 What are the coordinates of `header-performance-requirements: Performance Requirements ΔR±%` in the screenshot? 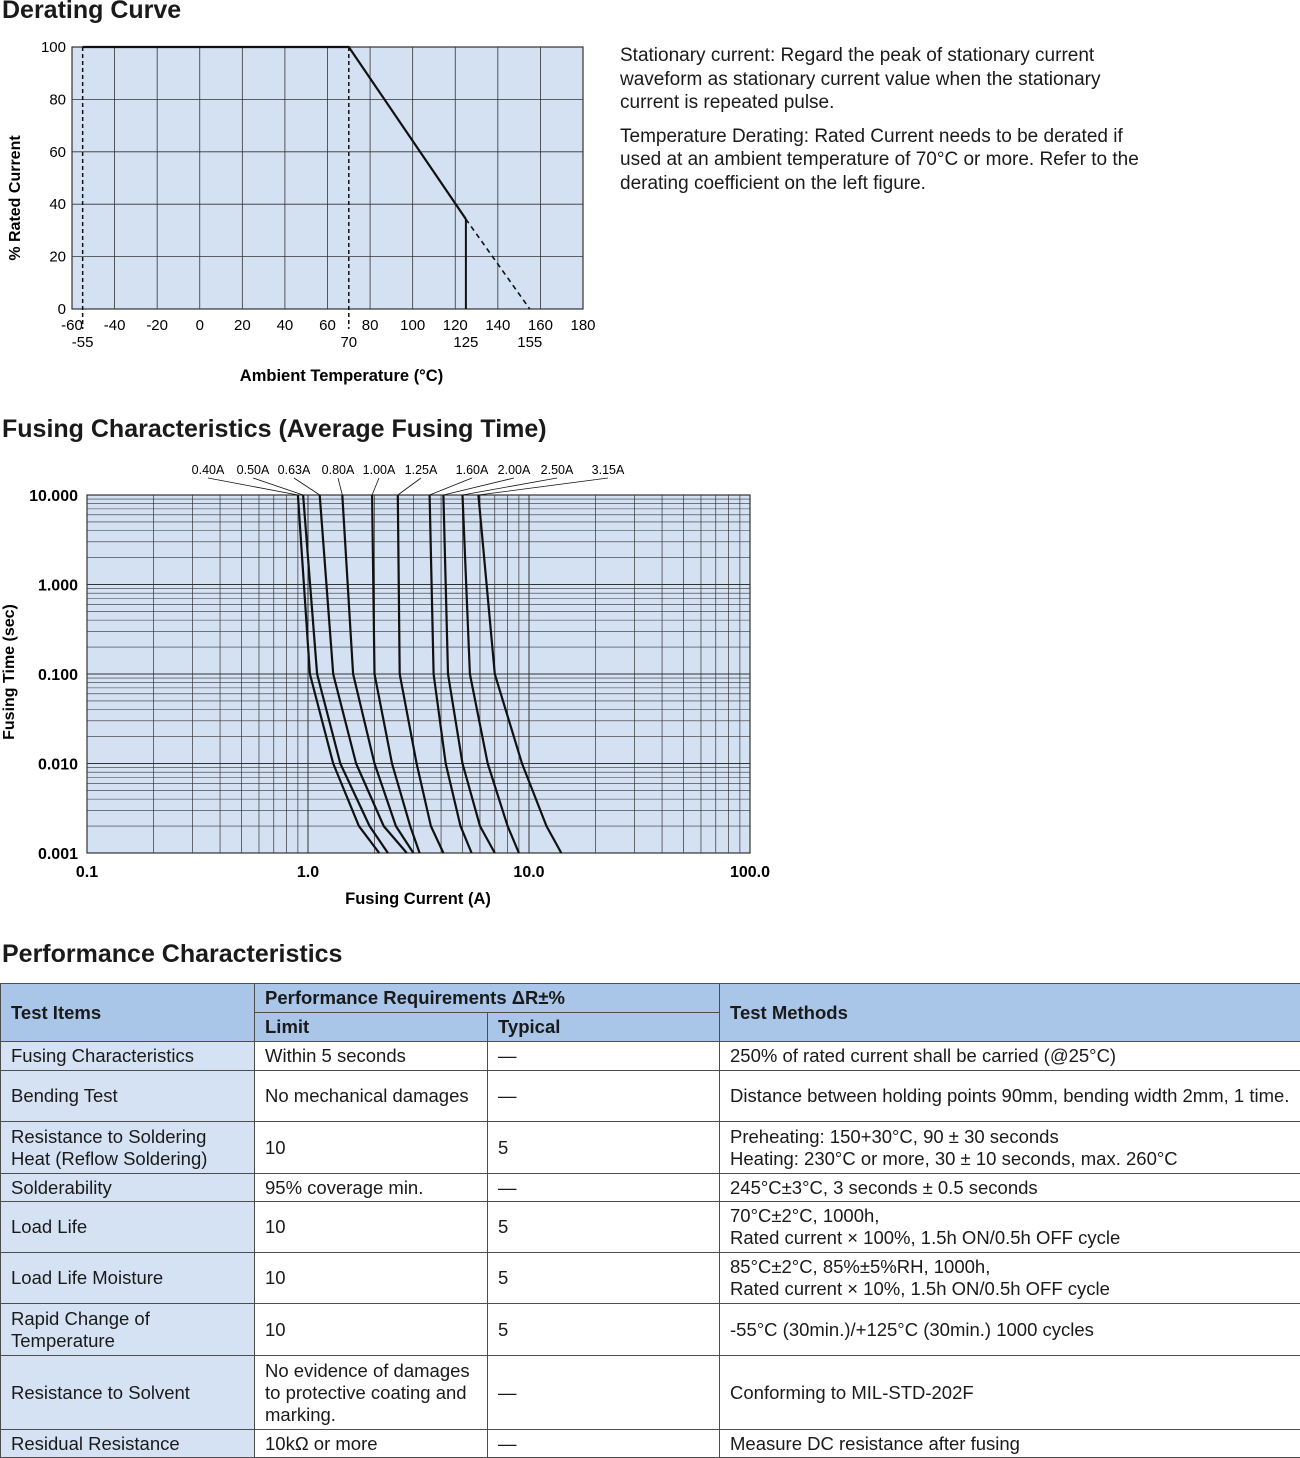 It's located at (487, 998).